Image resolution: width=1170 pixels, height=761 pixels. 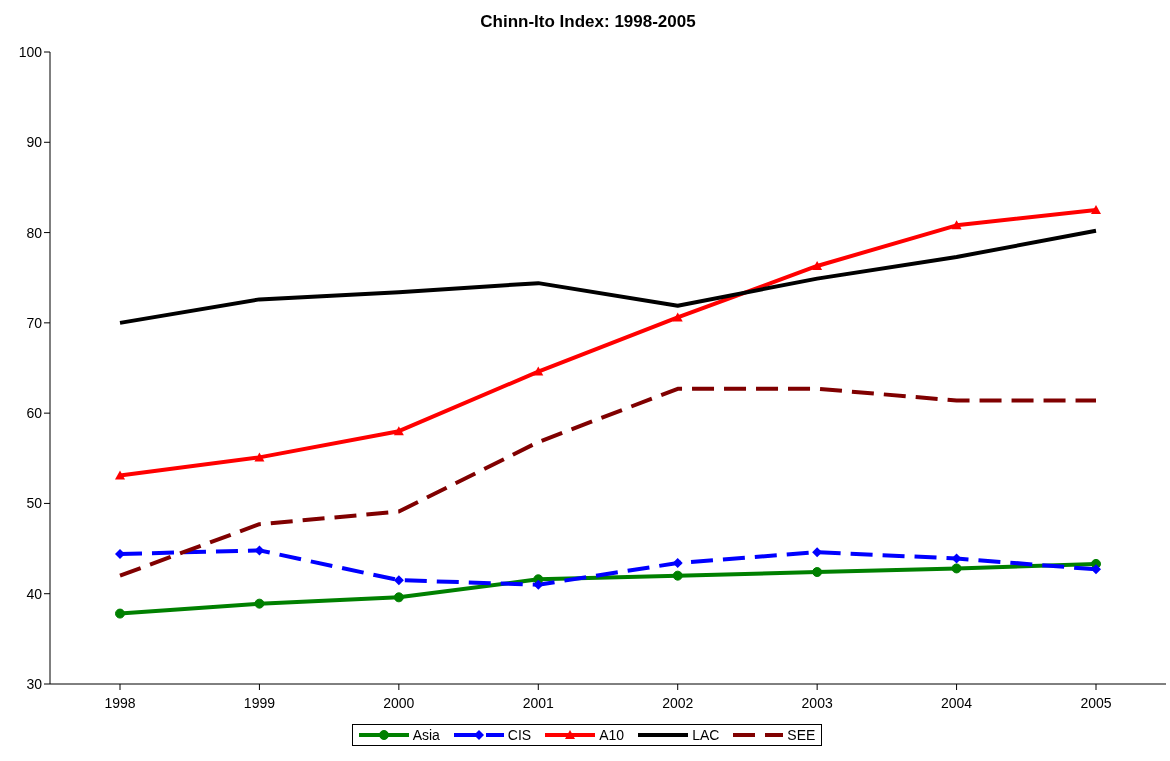 What do you see at coordinates (34, 232) in the screenshot?
I see `y-tick-label: 80` at bounding box center [34, 232].